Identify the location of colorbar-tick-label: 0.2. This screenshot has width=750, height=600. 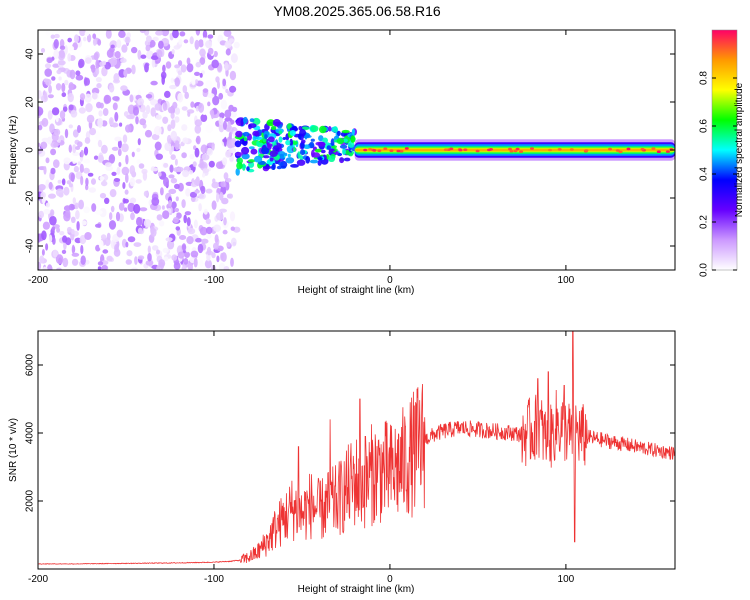
(704, 222).